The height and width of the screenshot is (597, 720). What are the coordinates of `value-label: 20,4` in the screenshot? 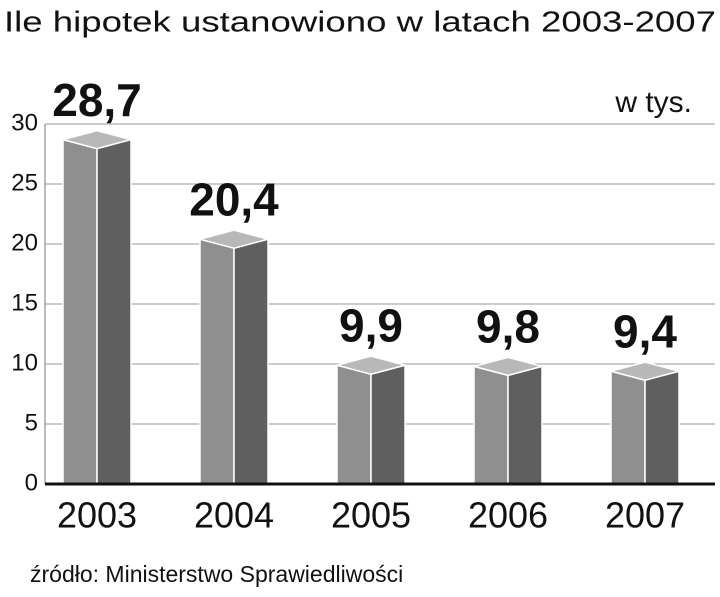 It's located at (234, 199).